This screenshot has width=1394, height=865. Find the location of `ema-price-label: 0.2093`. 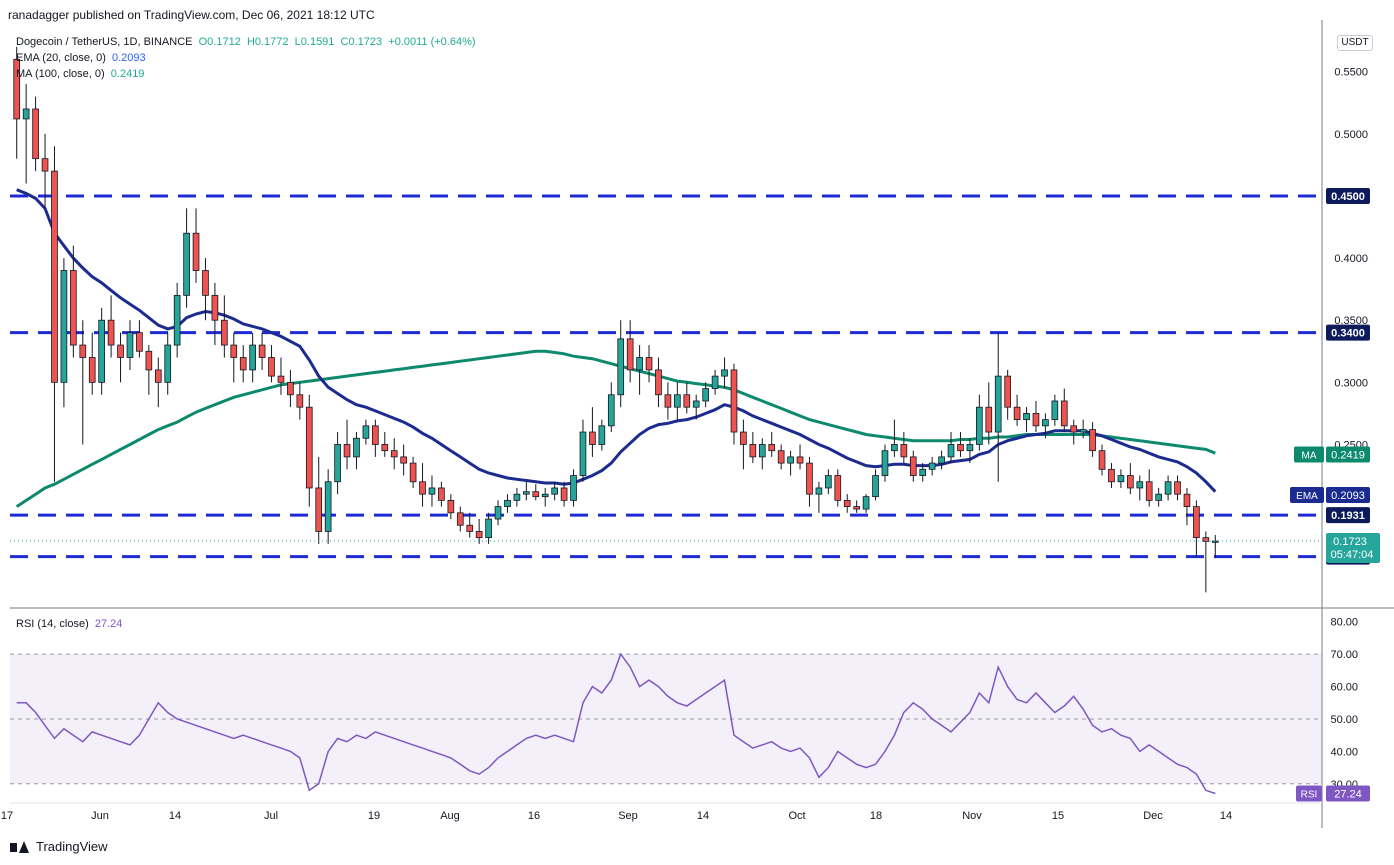

ema-price-label: 0.2093 is located at coordinates (1348, 496).